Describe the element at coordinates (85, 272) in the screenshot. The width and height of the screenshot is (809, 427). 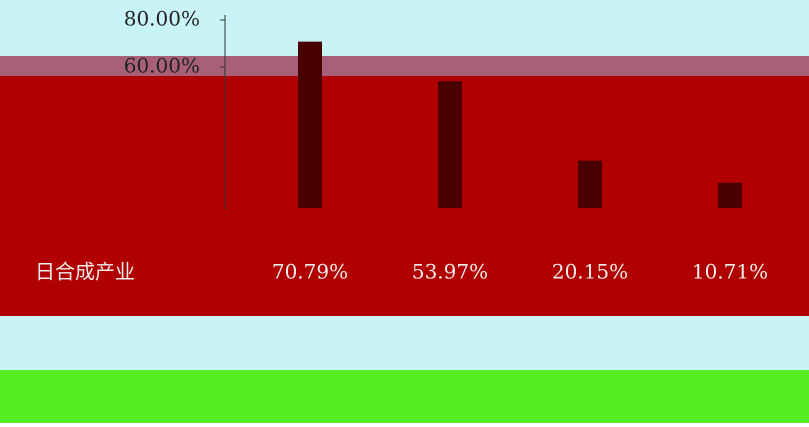
I see `row-label: 日合成产业` at that location.